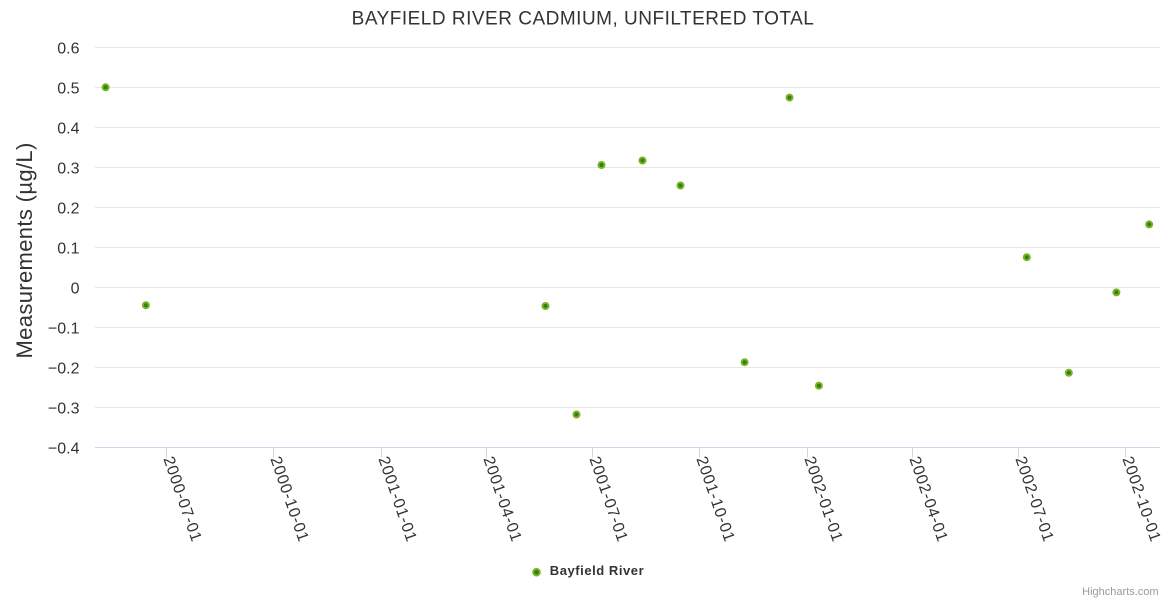 The width and height of the screenshot is (1170, 605). What do you see at coordinates (68, 209) in the screenshot?
I see `svg-text: 0.2` at bounding box center [68, 209].